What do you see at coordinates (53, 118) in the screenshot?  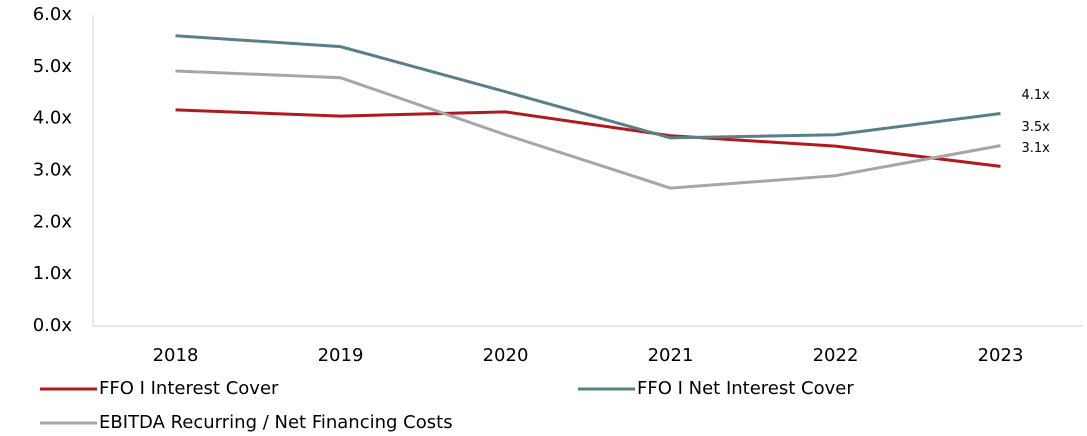 I see `y-tick-label: 4.0x` at bounding box center [53, 118].